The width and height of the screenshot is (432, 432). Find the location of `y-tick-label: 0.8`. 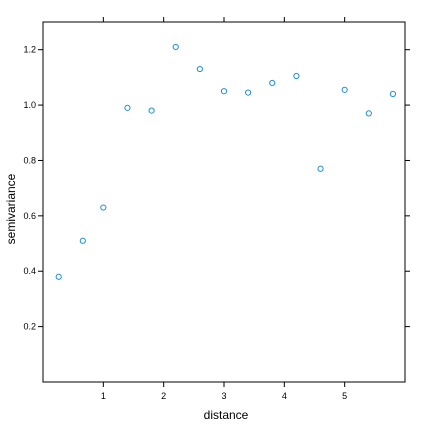

y-tick-label: 0.8 is located at coordinates (29, 160).